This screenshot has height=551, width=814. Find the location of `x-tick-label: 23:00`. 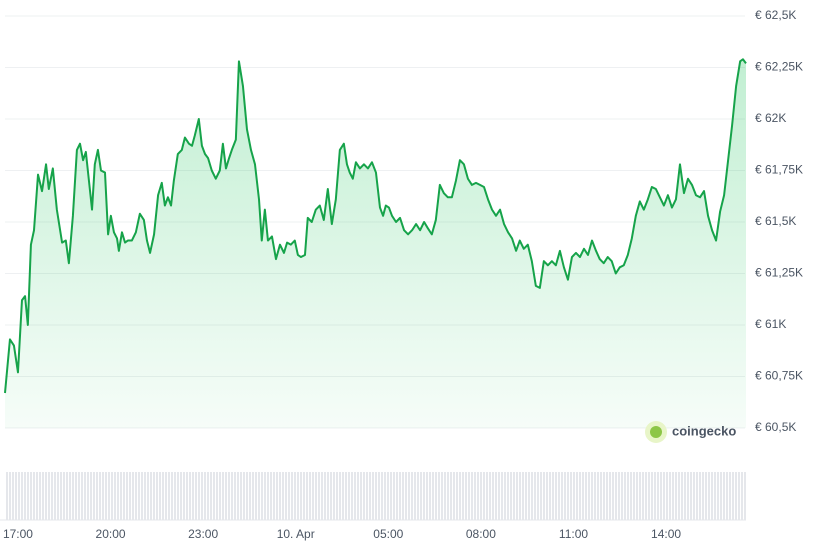

x-tick-label: 23:00 is located at coordinates (203, 534).